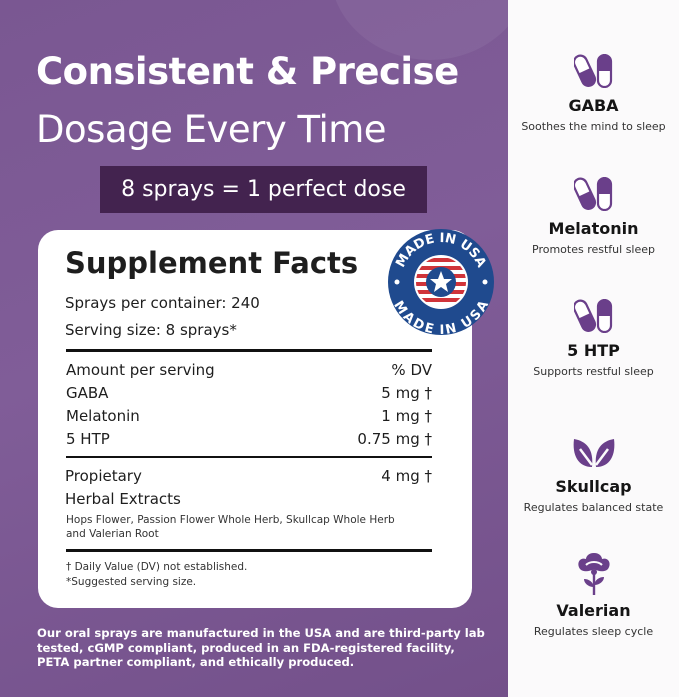  What do you see at coordinates (151, 330) in the screenshot?
I see `serving-size: Serving size: 8 sprays*` at bounding box center [151, 330].